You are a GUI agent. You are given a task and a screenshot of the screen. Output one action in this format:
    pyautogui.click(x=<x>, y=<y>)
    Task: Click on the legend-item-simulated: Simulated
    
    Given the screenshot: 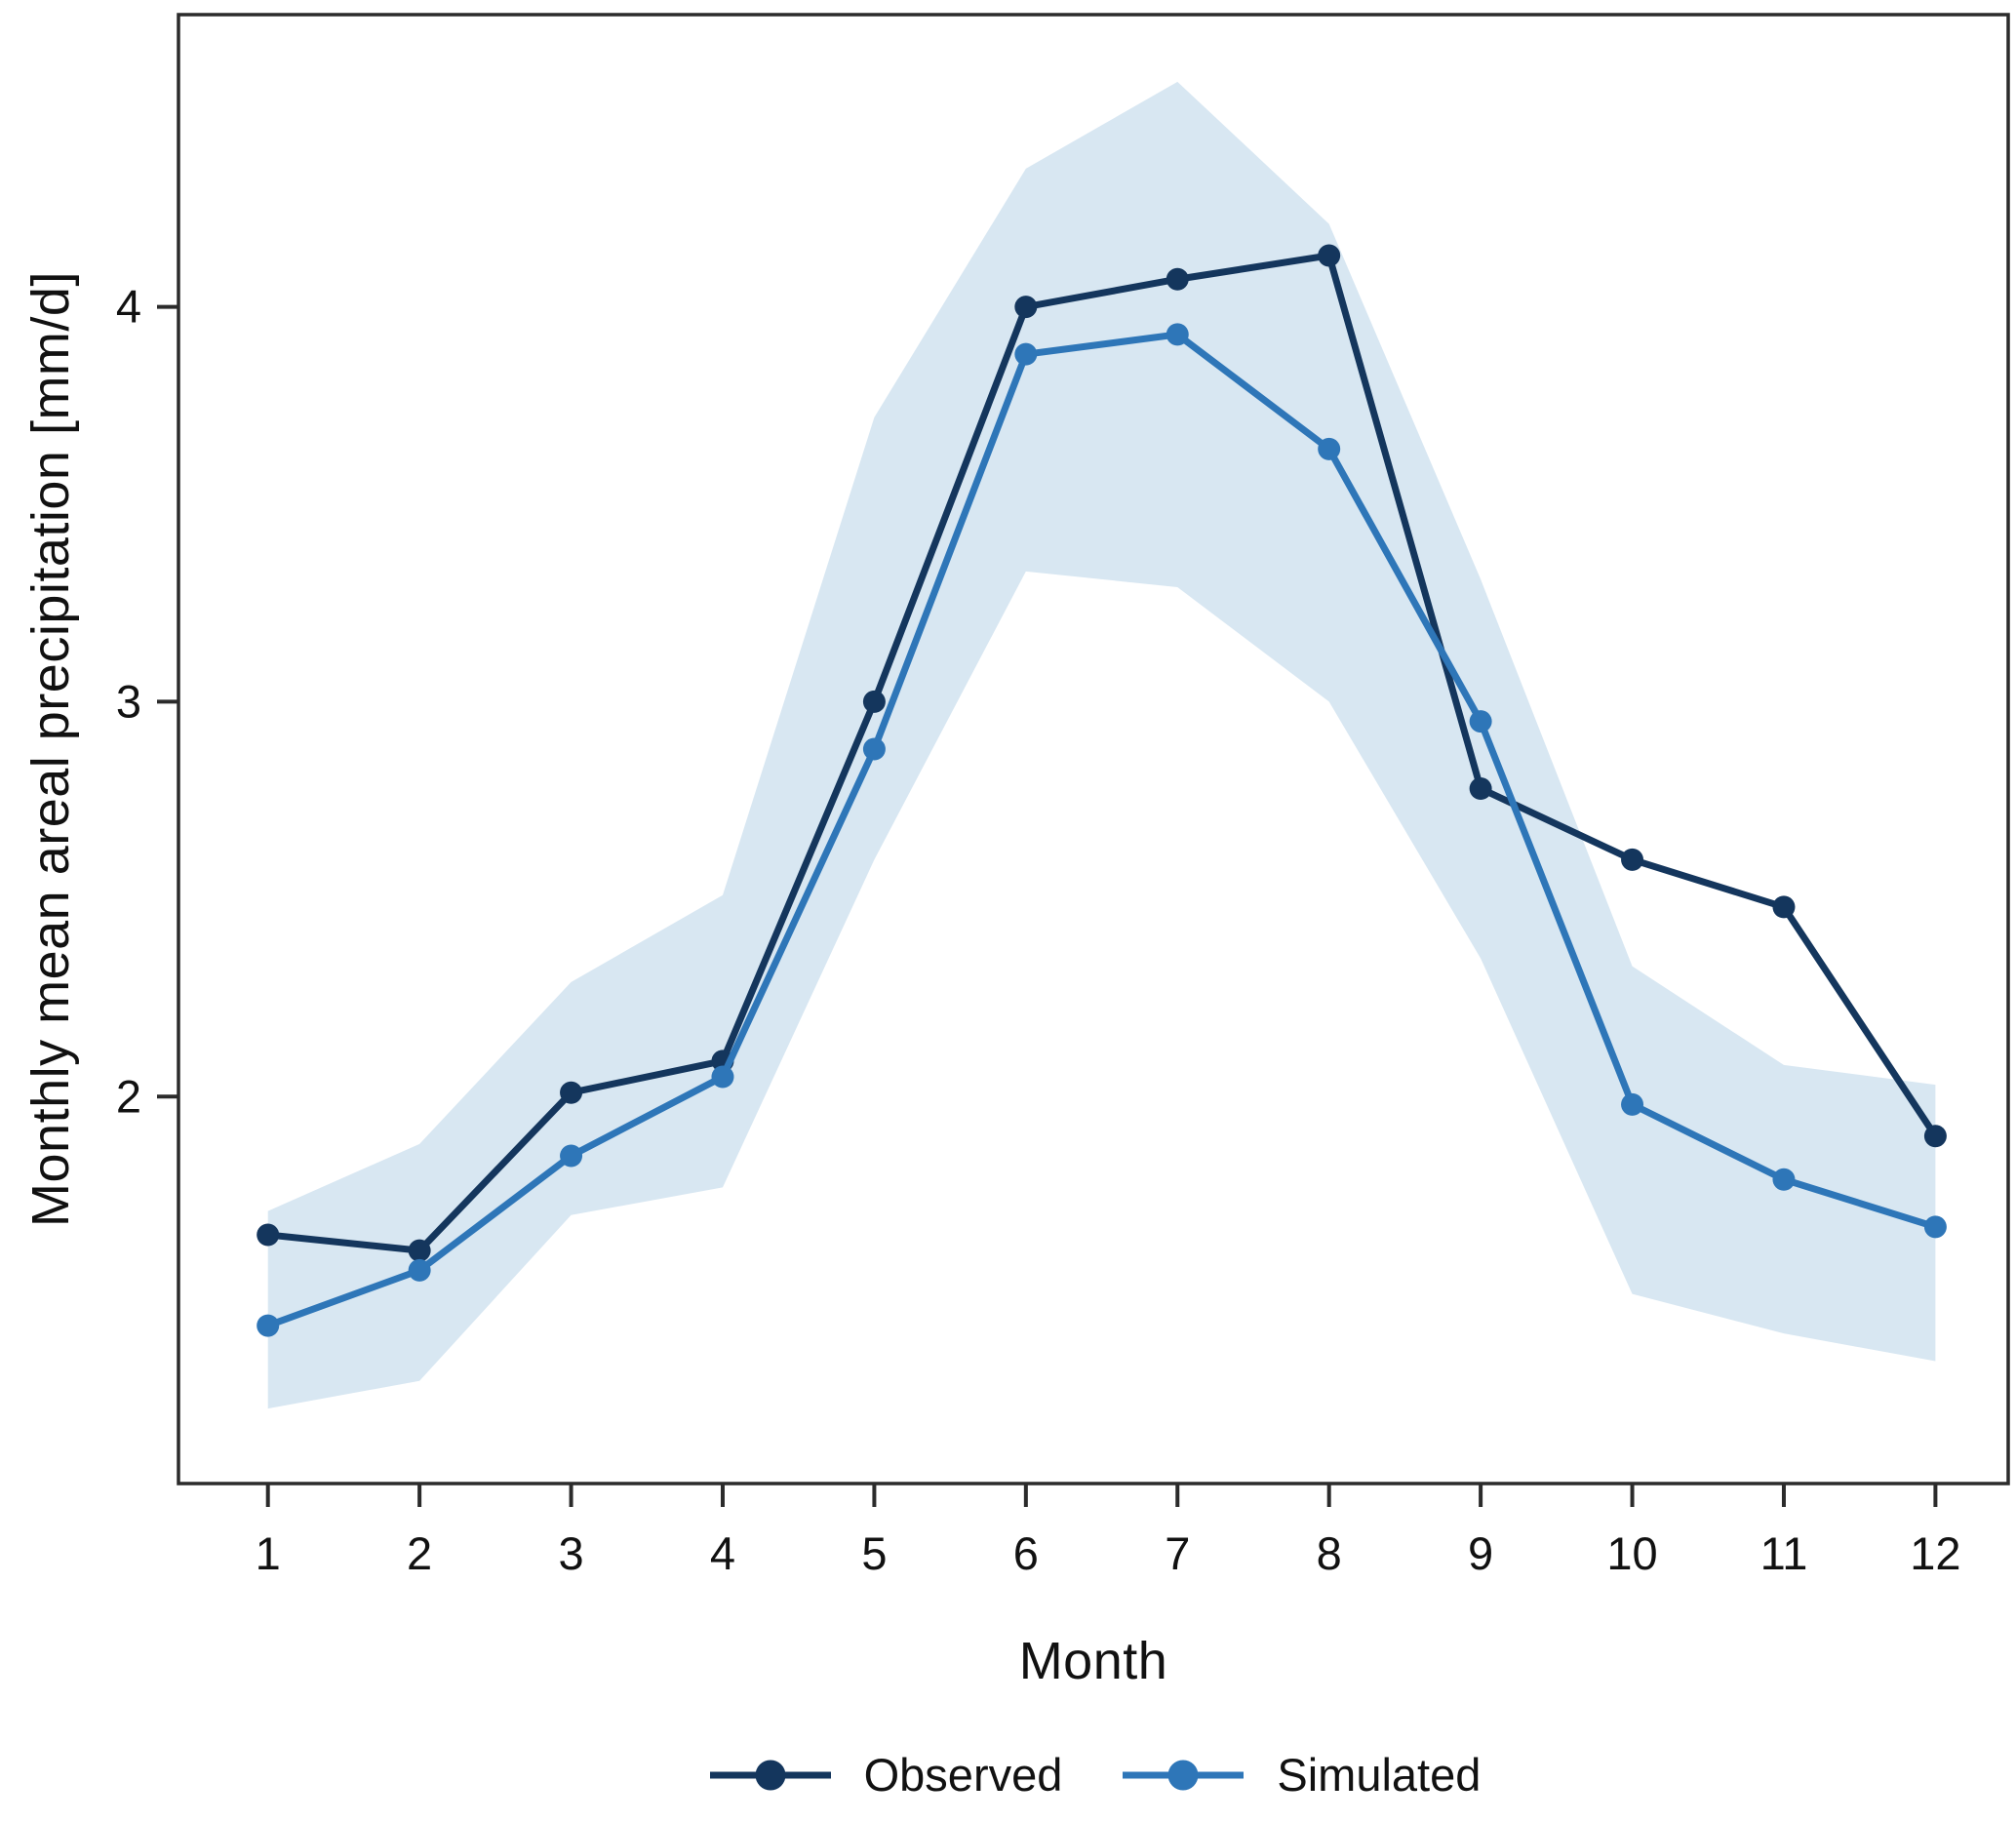 What is the action you would take?
    pyautogui.click(x=1300, y=1775)
    